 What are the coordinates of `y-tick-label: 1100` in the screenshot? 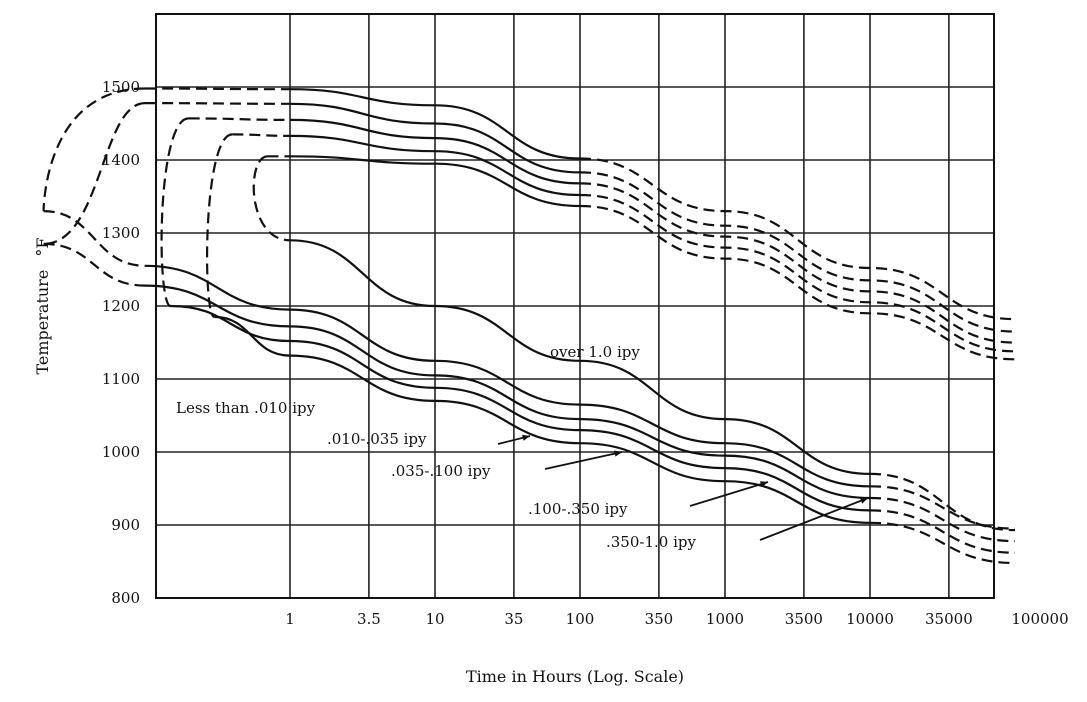 It's located at (121, 379).